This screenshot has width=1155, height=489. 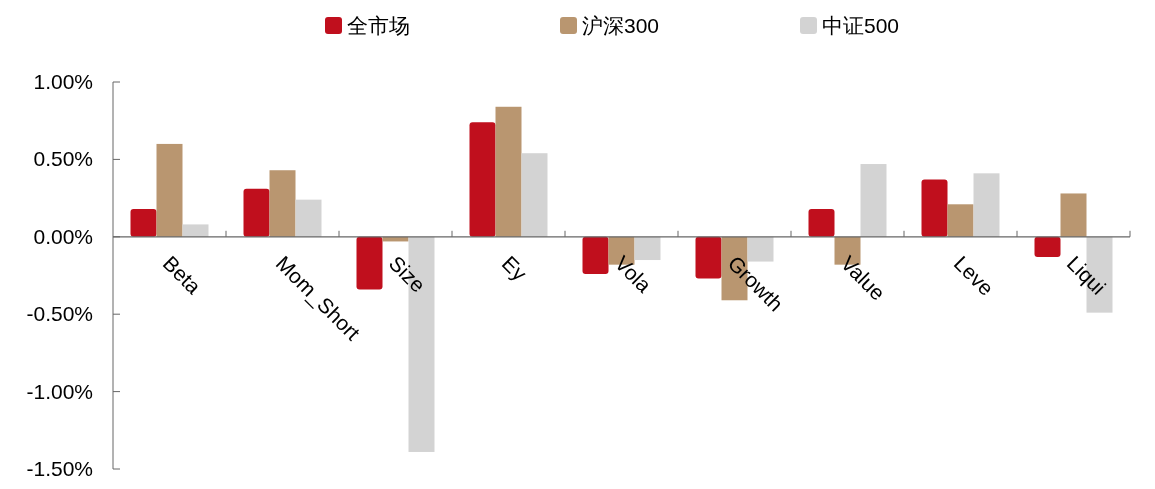 What do you see at coordinates (514, 268) in the screenshot?
I see `x-tick-label: Ey` at bounding box center [514, 268].